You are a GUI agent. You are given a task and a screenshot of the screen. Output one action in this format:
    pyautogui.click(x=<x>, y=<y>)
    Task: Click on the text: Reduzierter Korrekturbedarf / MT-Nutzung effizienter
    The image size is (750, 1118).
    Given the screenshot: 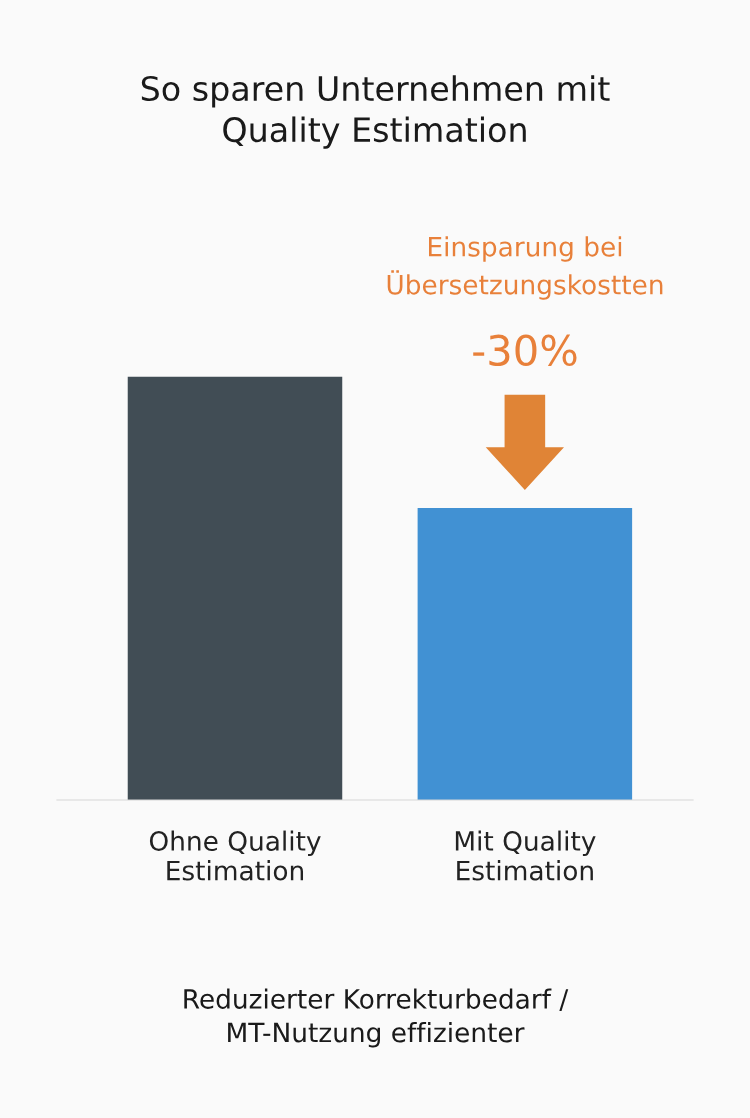 What is the action you would take?
    pyautogui.click(x=376, y=1018)
    